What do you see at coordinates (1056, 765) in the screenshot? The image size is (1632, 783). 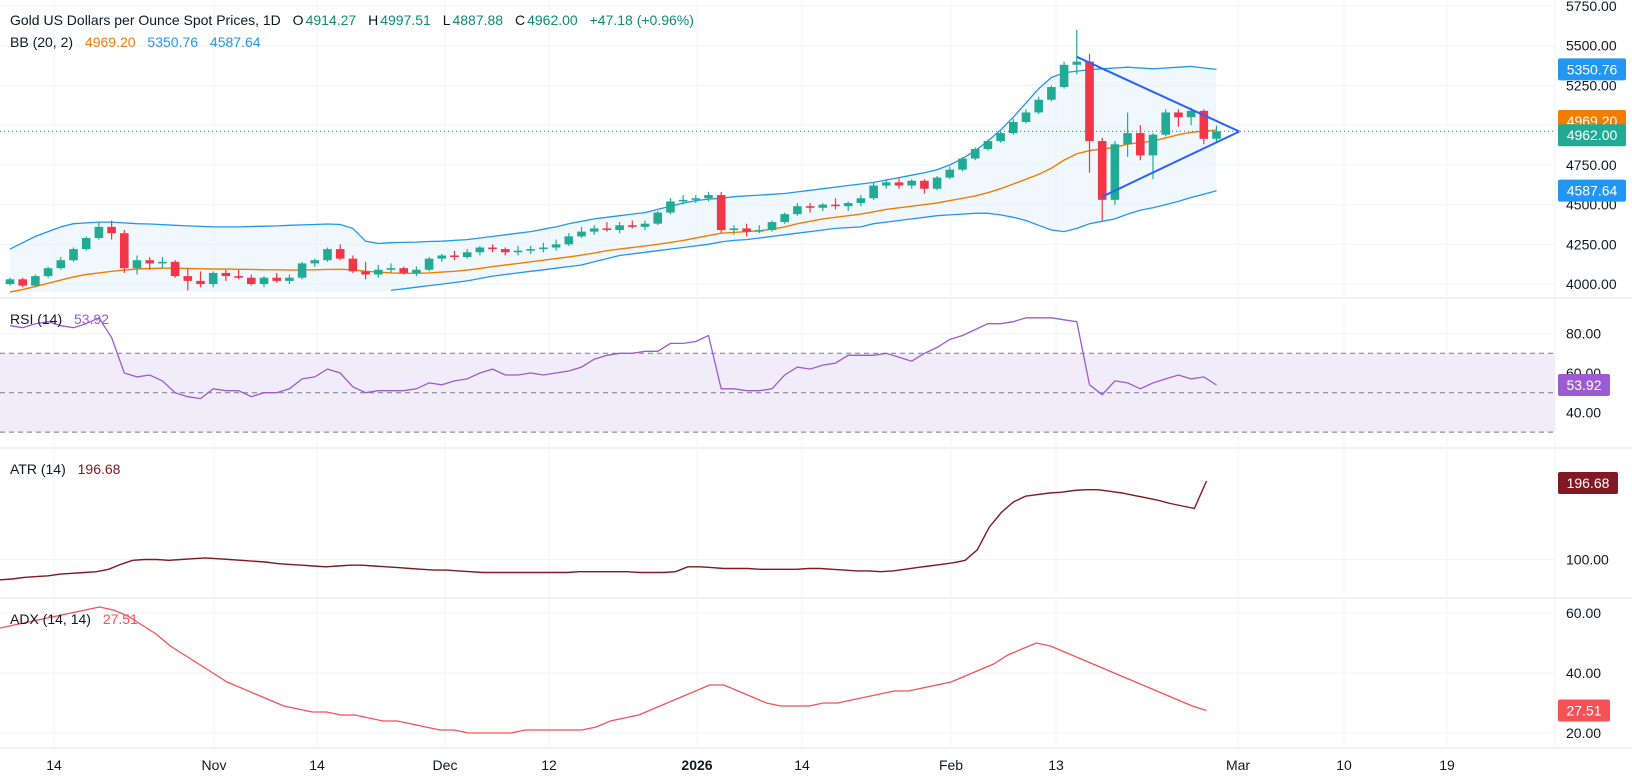 I see `time-tick-label: 13` at bounding box center [1056, 765].